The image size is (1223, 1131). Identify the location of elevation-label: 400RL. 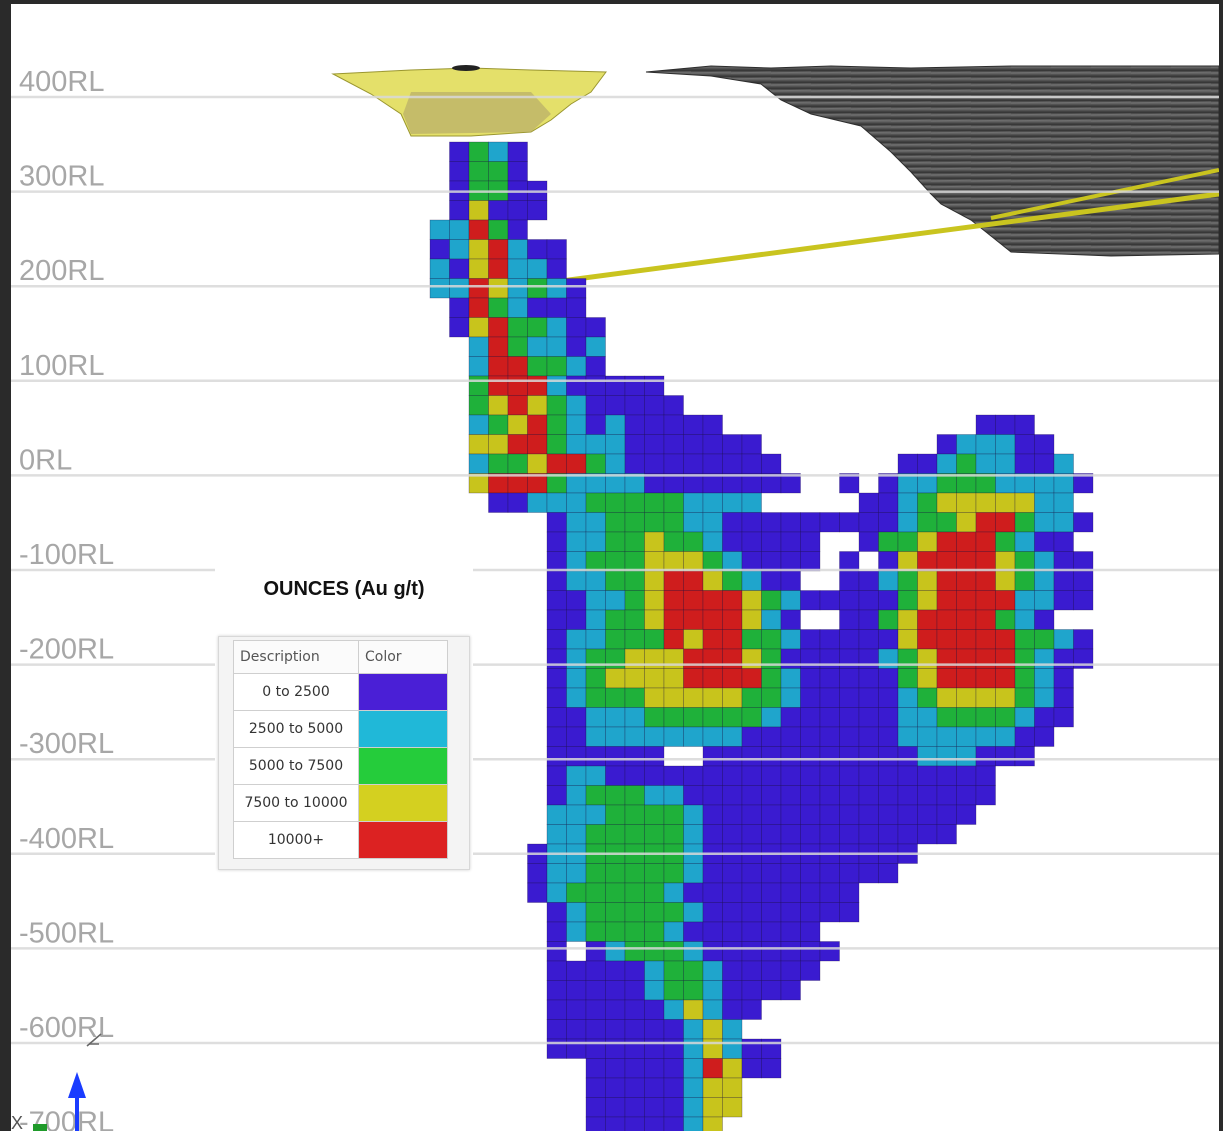
(61, 82).